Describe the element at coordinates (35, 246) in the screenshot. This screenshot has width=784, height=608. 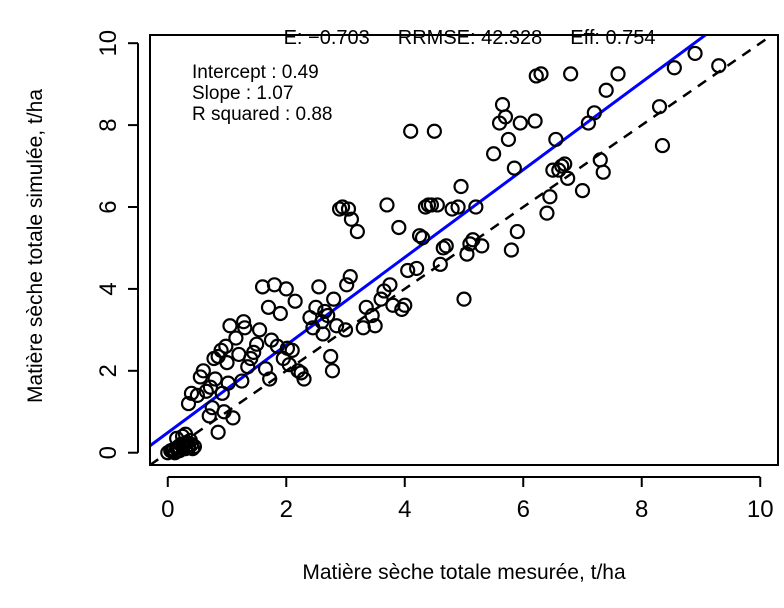
I see `y-axis-label: Matière sèche totale simulée, t/ha` at that location.